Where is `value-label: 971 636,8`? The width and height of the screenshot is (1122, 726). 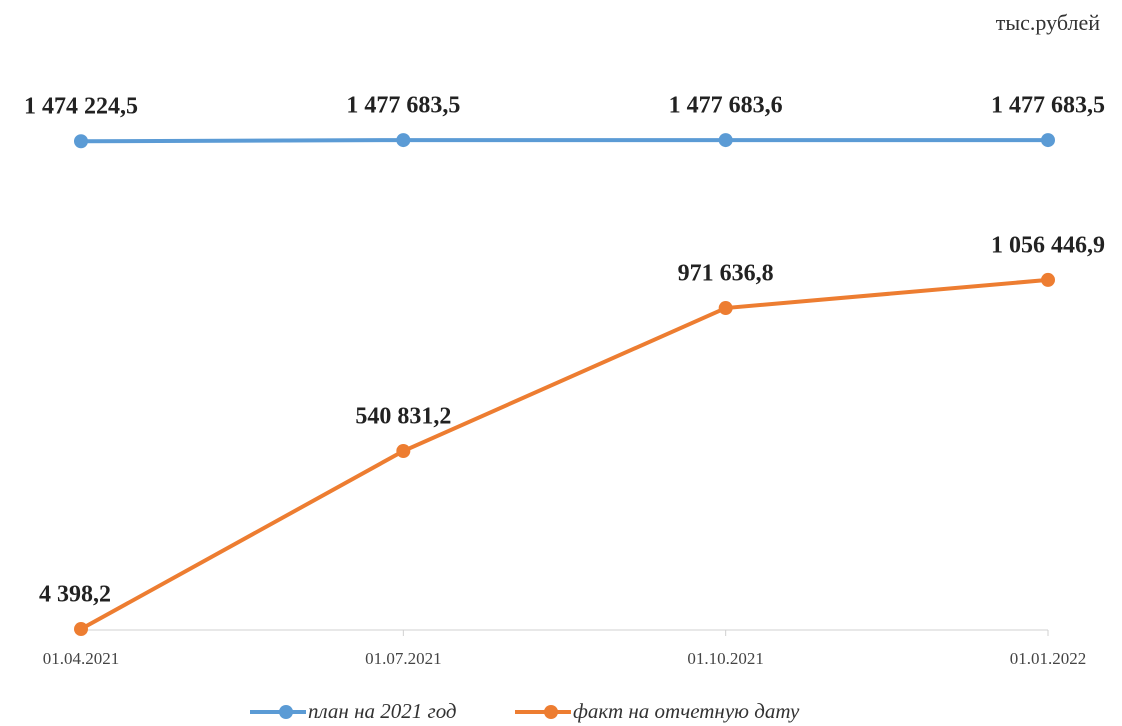 value-label: 971 636,8 is located at coordinates (726, 274).